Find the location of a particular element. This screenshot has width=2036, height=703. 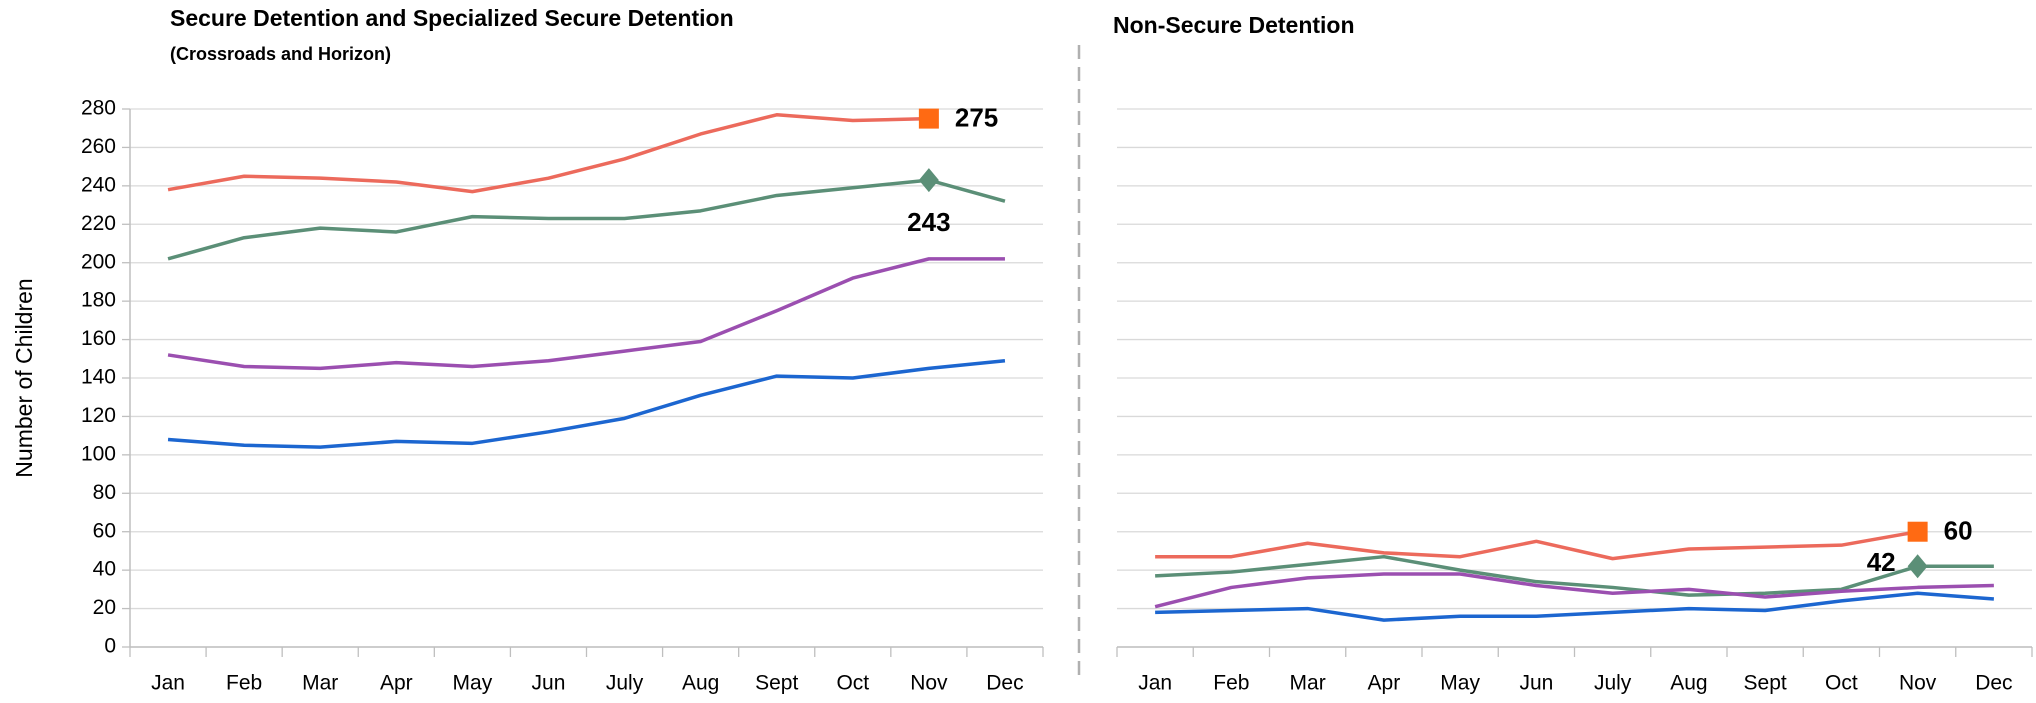

y-tick-label: 100 is located at coordinates (98, 453).